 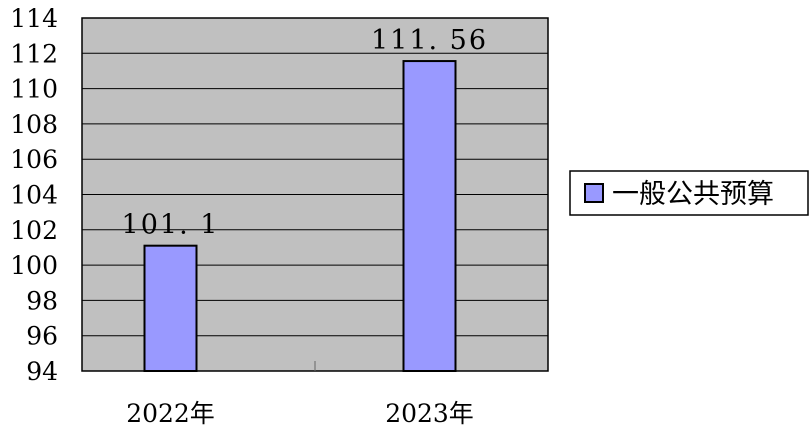 I want to click on x-category-label: 2023年, so click(x=429, y=413).